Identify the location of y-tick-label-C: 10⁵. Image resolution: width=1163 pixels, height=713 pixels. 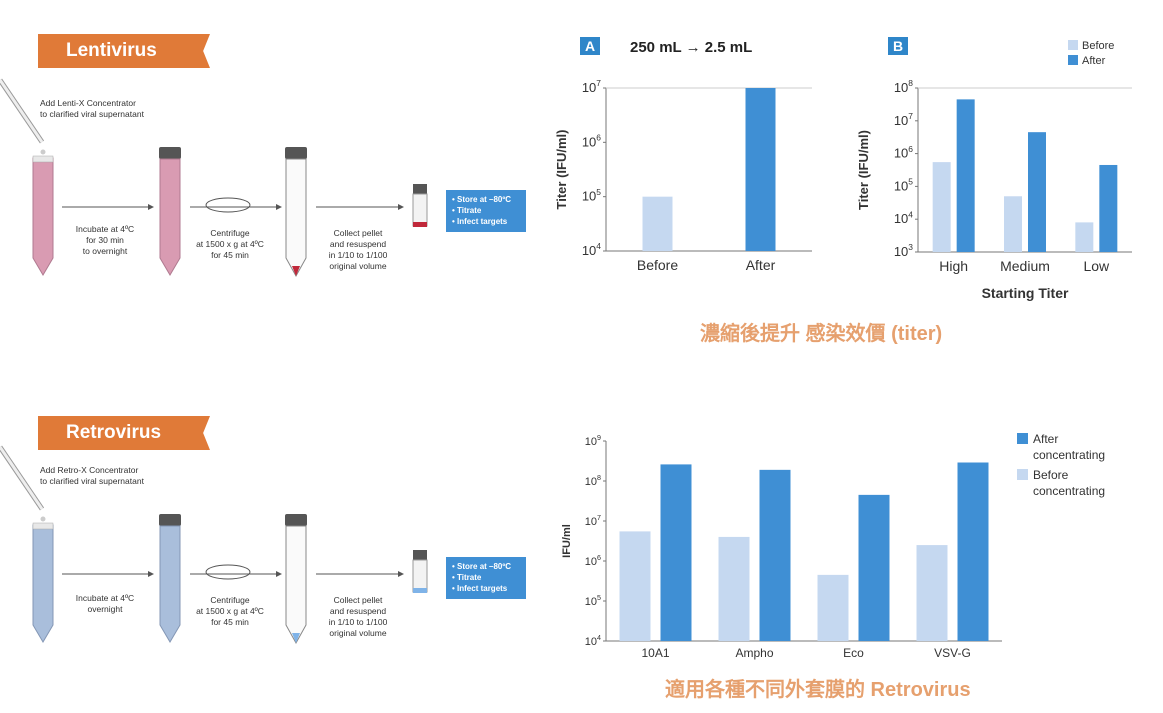
(593, 601).